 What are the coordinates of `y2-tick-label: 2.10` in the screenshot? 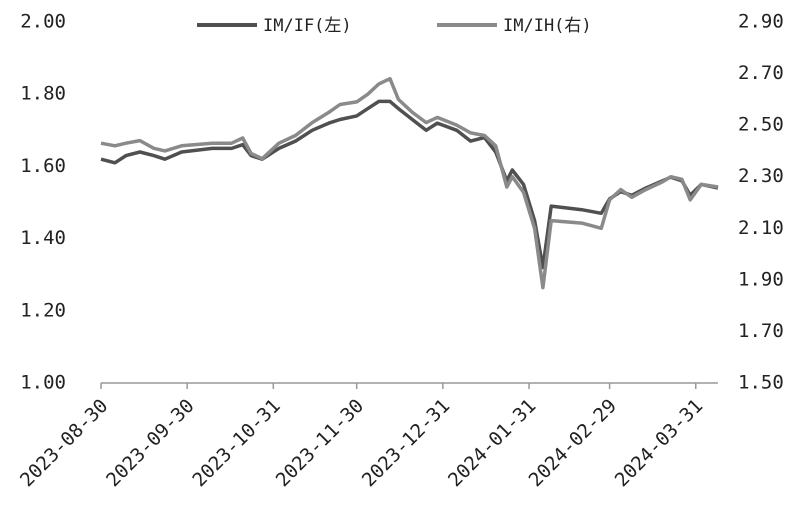 It's located at (761, 228).